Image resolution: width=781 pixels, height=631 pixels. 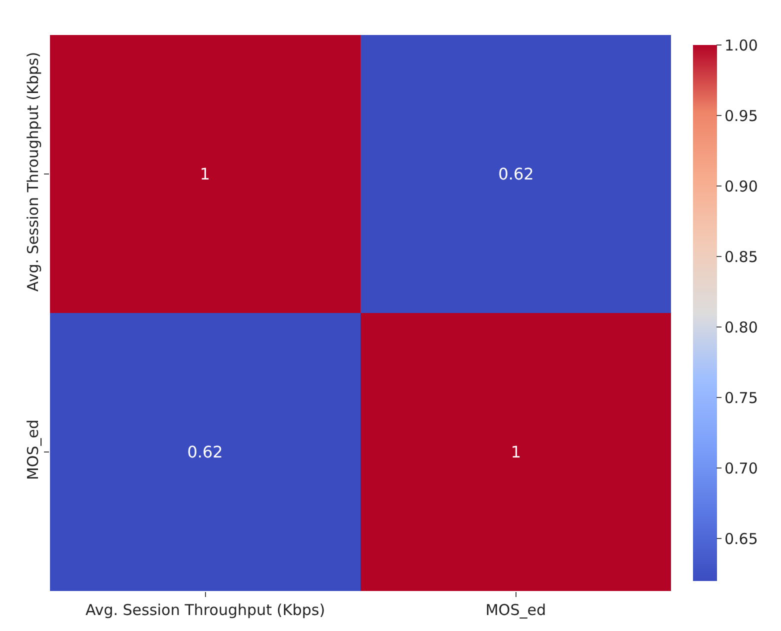 What do you see at coordinates (741, 257) in the screenshot?
I see `color-bar-label: 0.85` at bounding box center [741, 257].